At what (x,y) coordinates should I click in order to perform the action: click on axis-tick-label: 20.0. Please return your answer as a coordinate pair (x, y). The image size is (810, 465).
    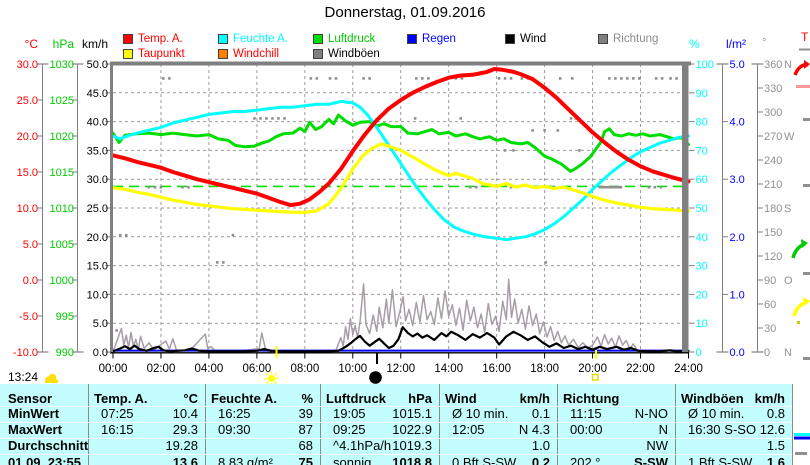
    Looking at the image, I should click on (97, 238).